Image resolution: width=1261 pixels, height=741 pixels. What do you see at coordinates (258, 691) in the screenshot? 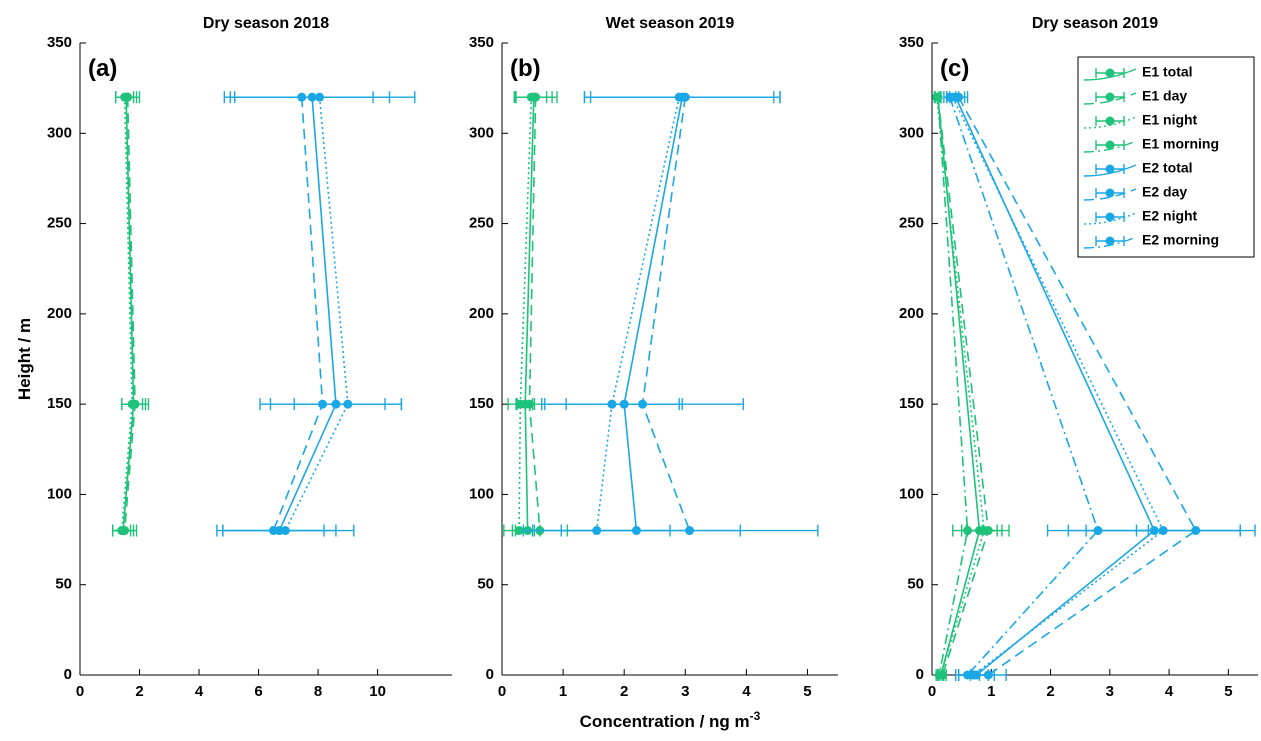
I see `x-tick-label: 6` at bounding box center [258, 691].